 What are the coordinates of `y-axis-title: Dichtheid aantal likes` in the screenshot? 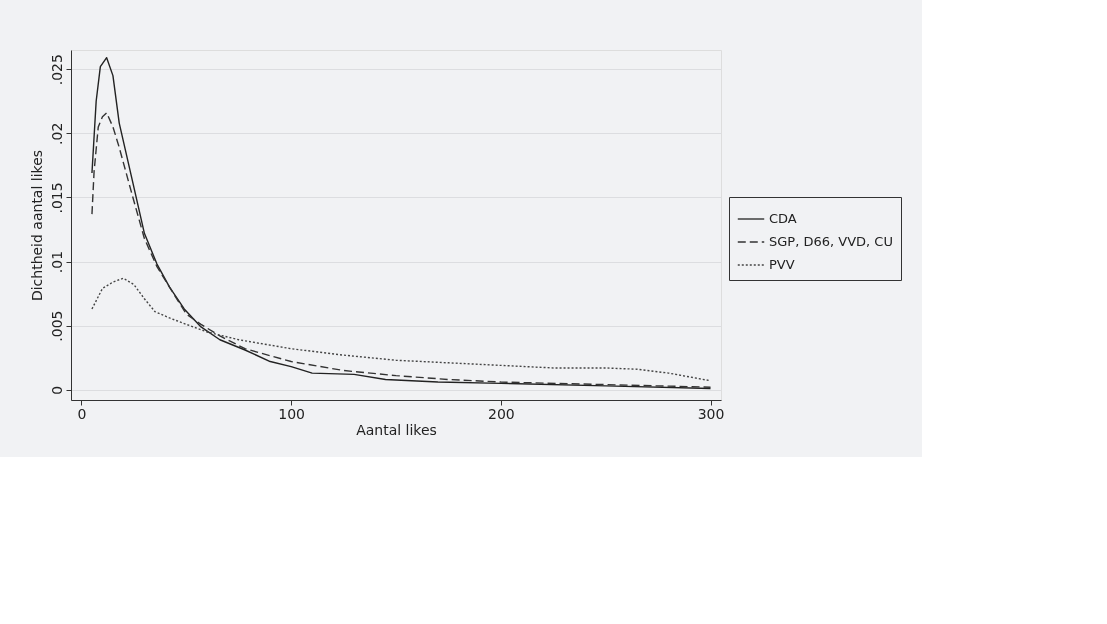 It's located at (36, 225).